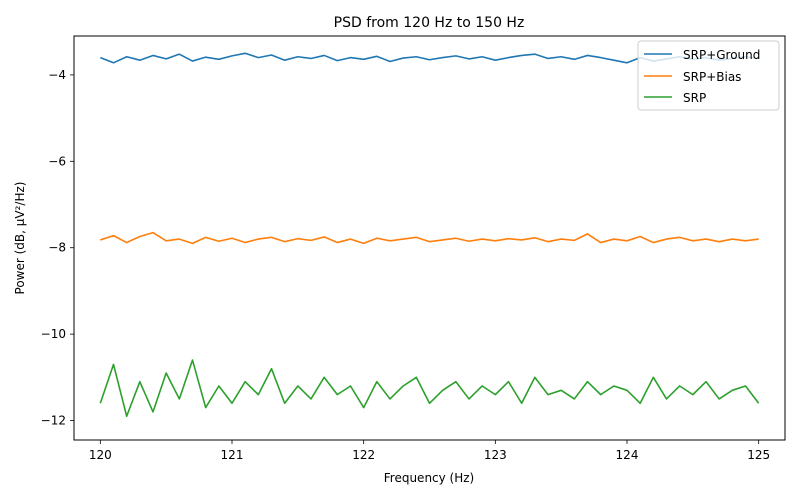 The image size is (800, 500). What do you see at coordinates (712, 77) in the screenshot?
I see `legend-label-srp-bias: SRP+Bias` at bounding box center [712, 77].